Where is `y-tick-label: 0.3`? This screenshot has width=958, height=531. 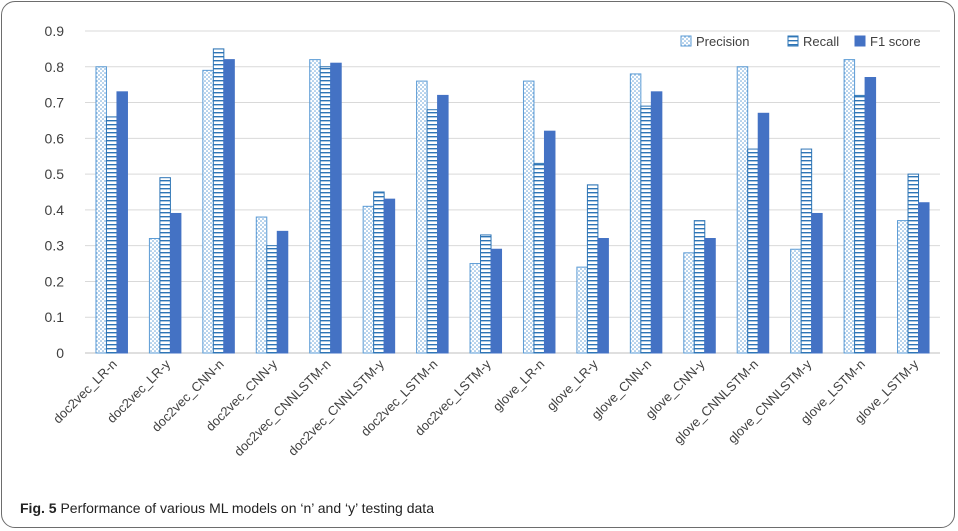
y-tick-label: 0.3 is located at coordinates (55, 246).